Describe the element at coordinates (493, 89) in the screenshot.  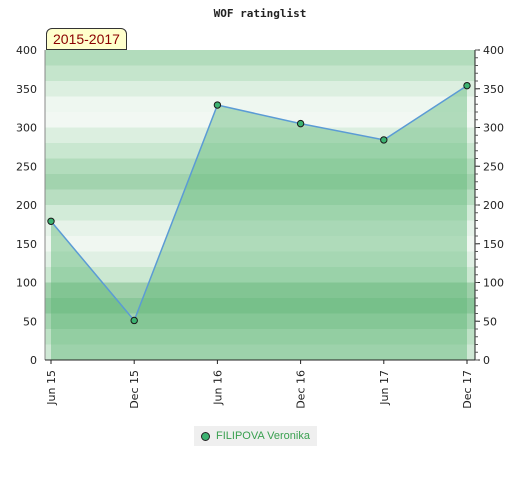
I see `y-tick-label-right: 350` at that location.